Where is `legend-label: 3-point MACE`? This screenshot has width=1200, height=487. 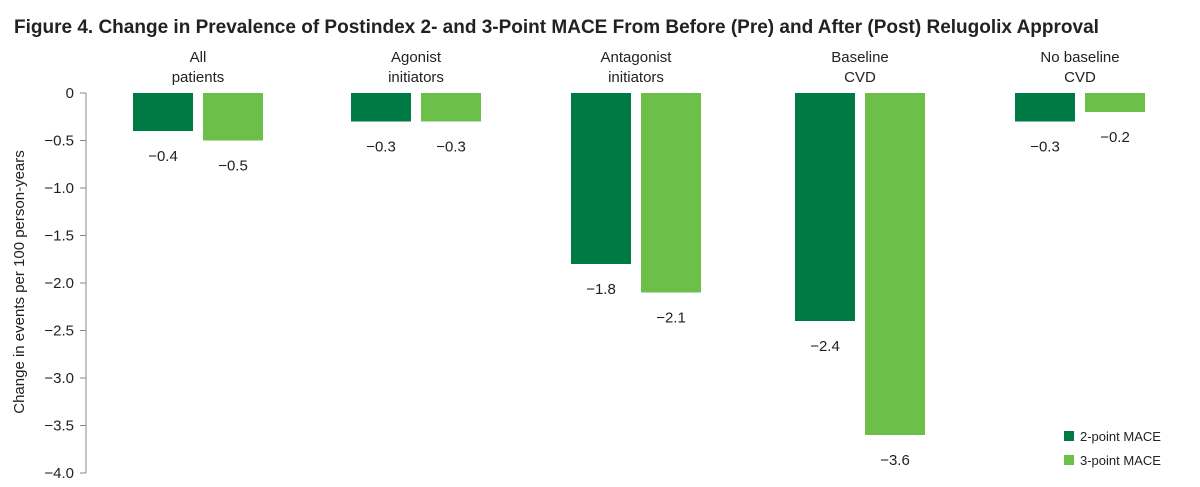 legend-label: 3-point MACE is located at coordinates (1120, 460).